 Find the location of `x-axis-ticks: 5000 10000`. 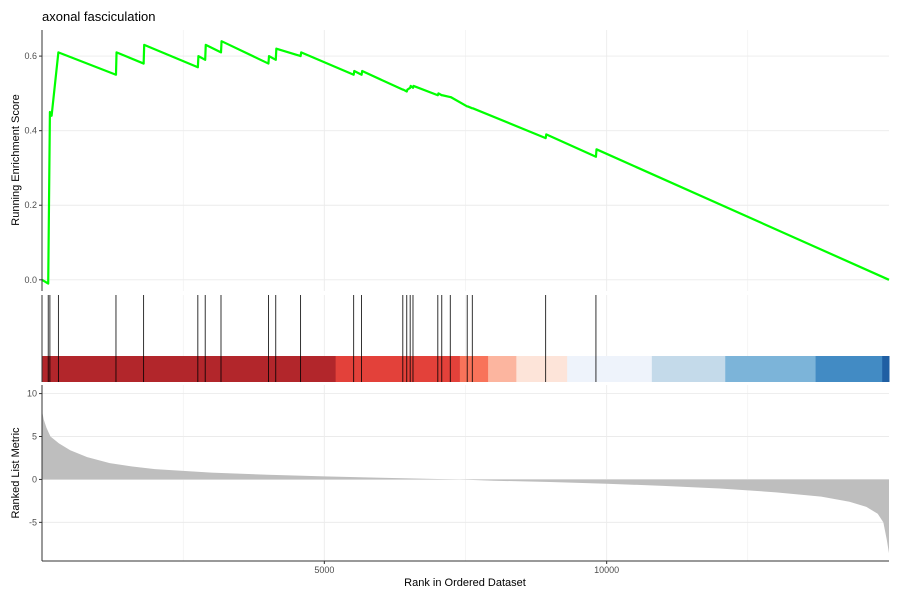

x-axis-ticks: 5000 10000 is located at coordinates (466, 568).